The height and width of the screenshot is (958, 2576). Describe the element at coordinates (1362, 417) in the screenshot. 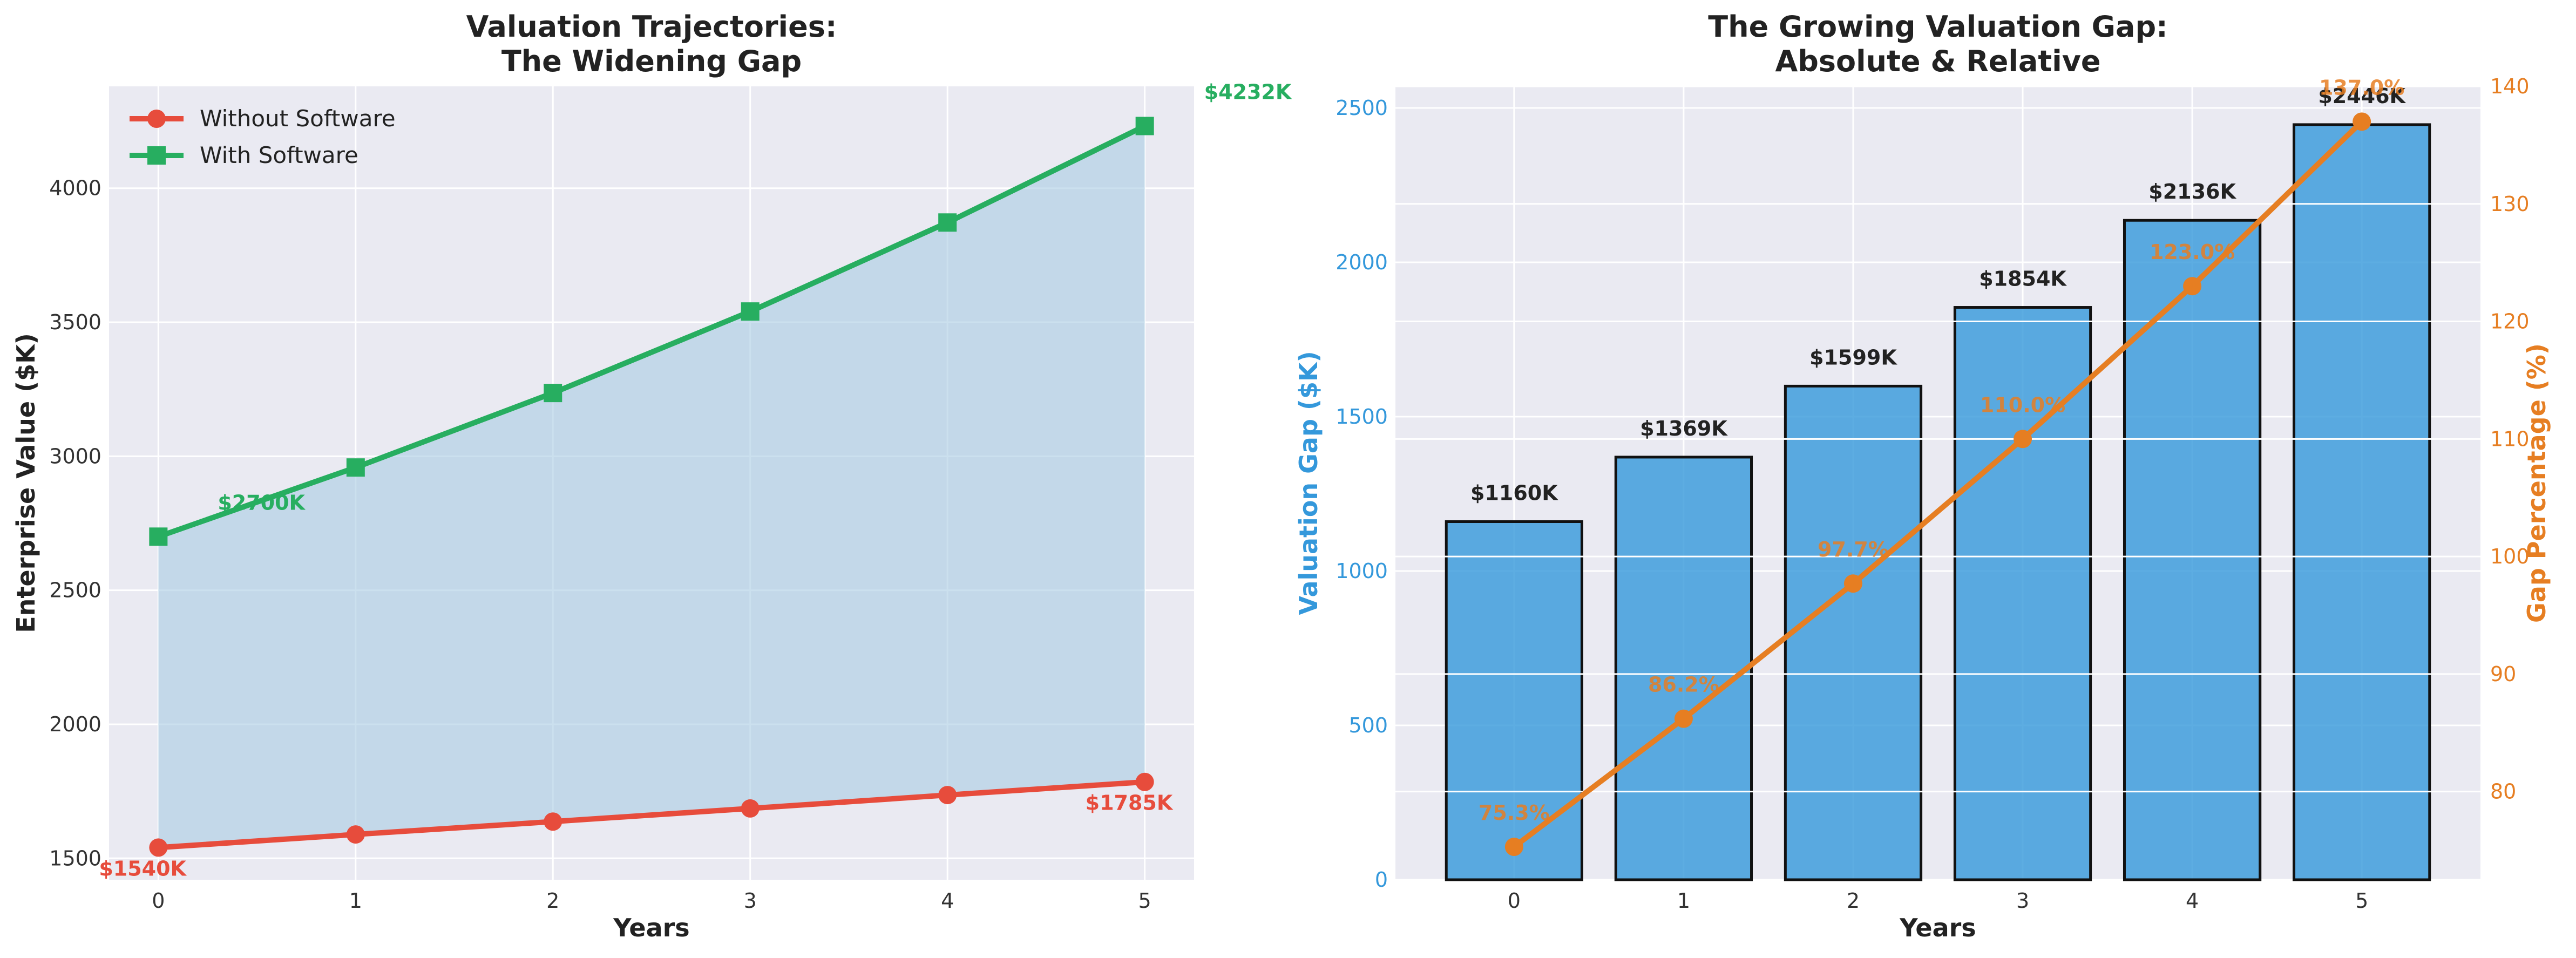

I see `y-left-tick-label: 1500` at that location.